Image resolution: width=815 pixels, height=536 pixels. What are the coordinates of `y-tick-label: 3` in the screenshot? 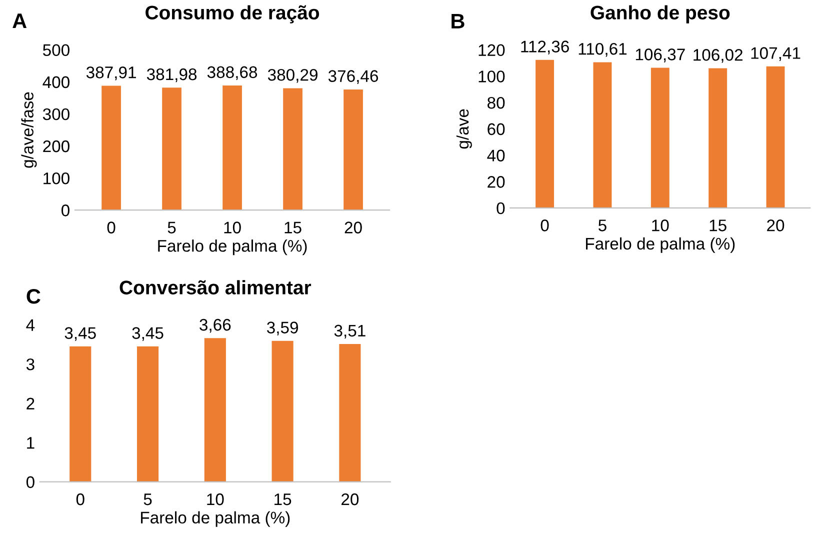 It's located at (30, 364).